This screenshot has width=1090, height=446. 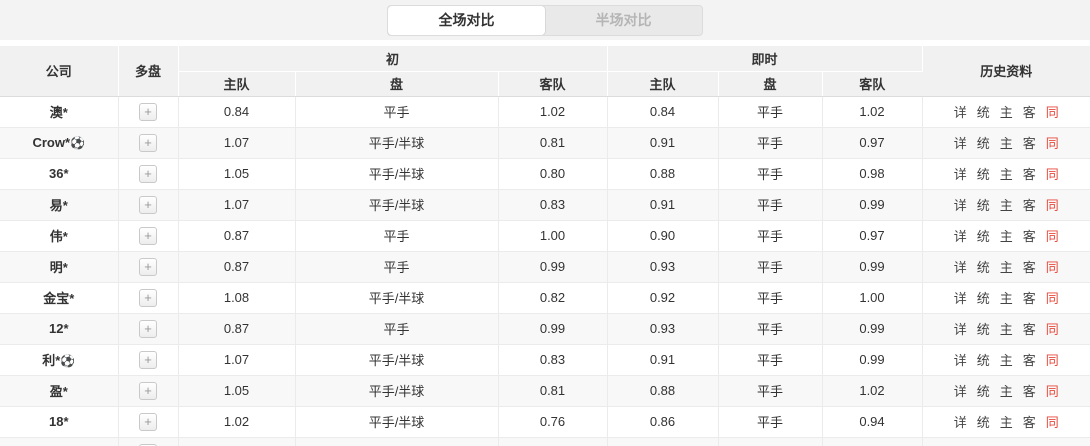 What do you see at coordinates (770, 391) in the screenshot?
I see `live-handicap: 平手` at bounding box center [770, 391].